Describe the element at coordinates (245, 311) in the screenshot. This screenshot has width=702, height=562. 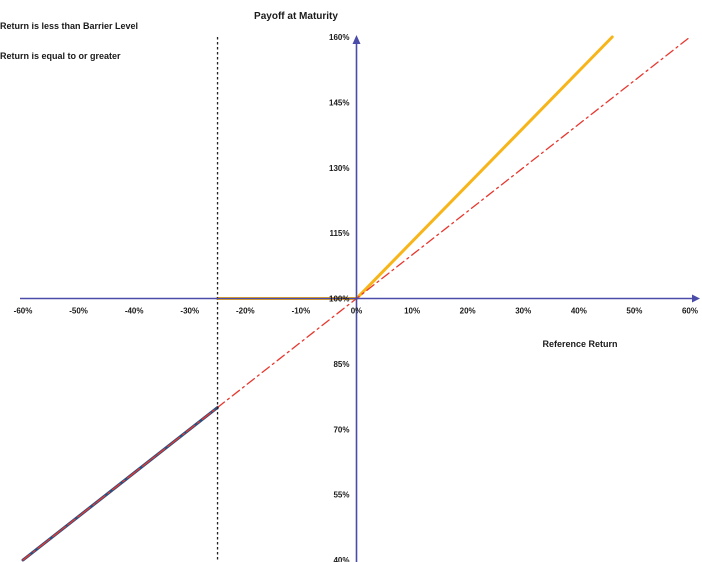
I see `x-tick-label: -20%` at that location.